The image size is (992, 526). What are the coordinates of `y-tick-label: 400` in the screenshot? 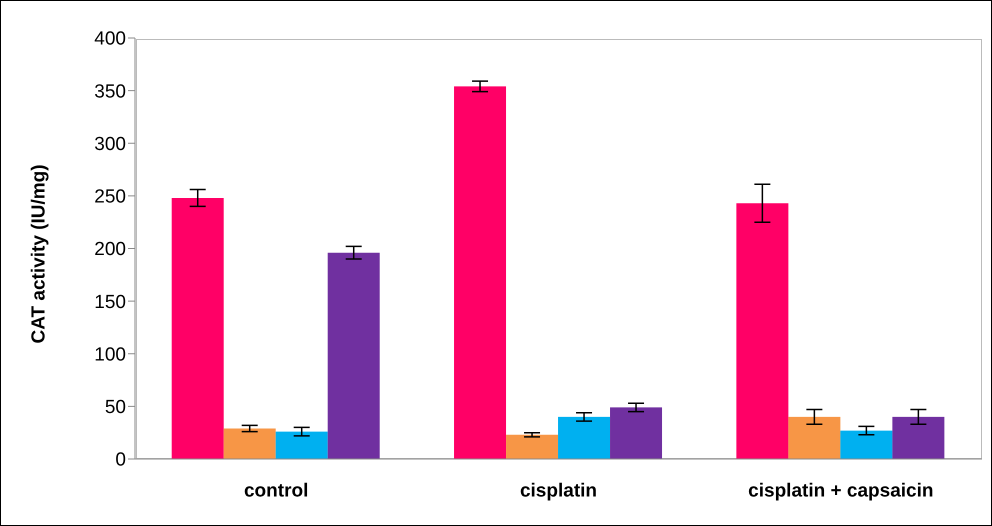 It's located at (110, 39).